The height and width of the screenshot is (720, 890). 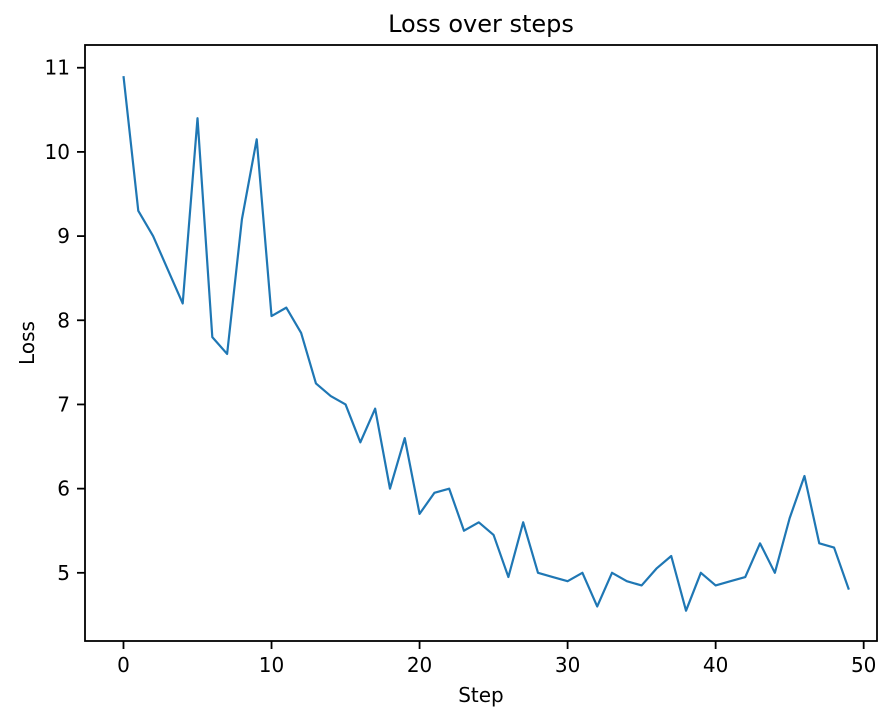 I want to click on y-tick-label: 9, so click(x=63, y=236).